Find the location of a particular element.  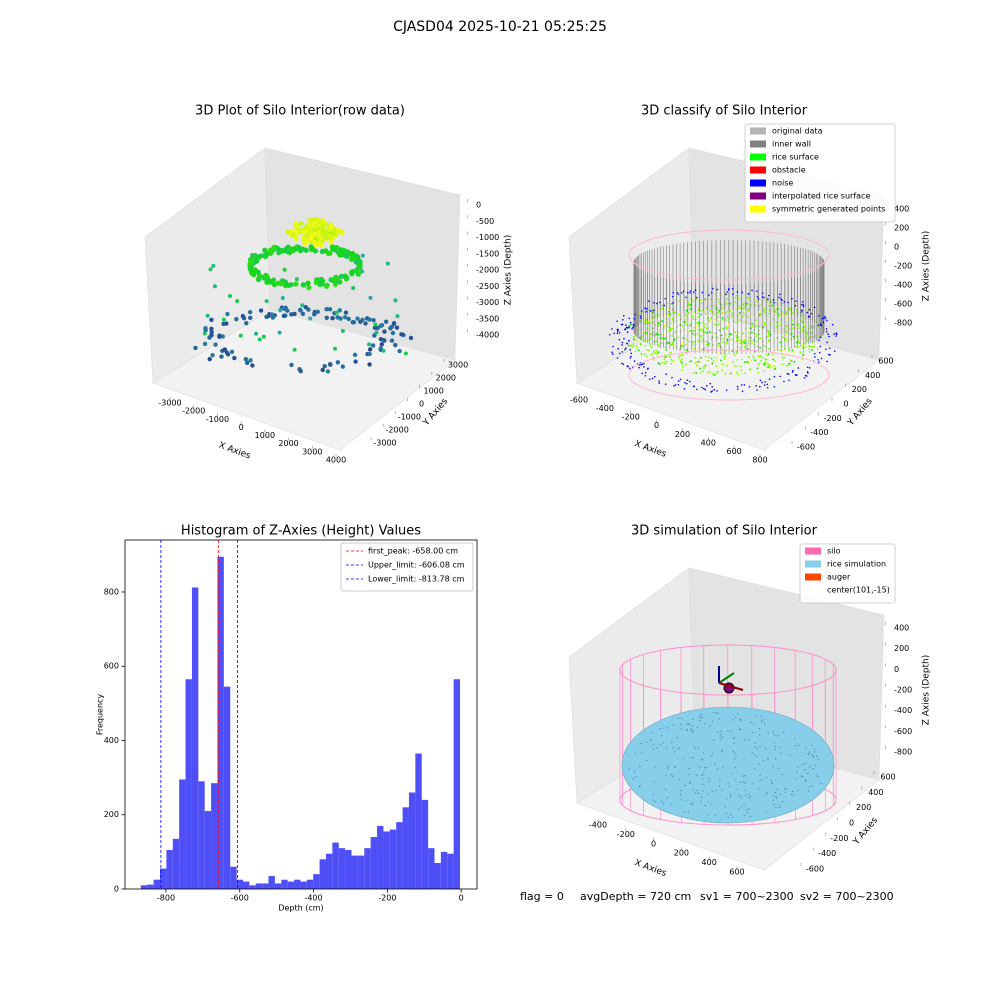

y-tick-label: -1000 is located at coordinates (409, 417).